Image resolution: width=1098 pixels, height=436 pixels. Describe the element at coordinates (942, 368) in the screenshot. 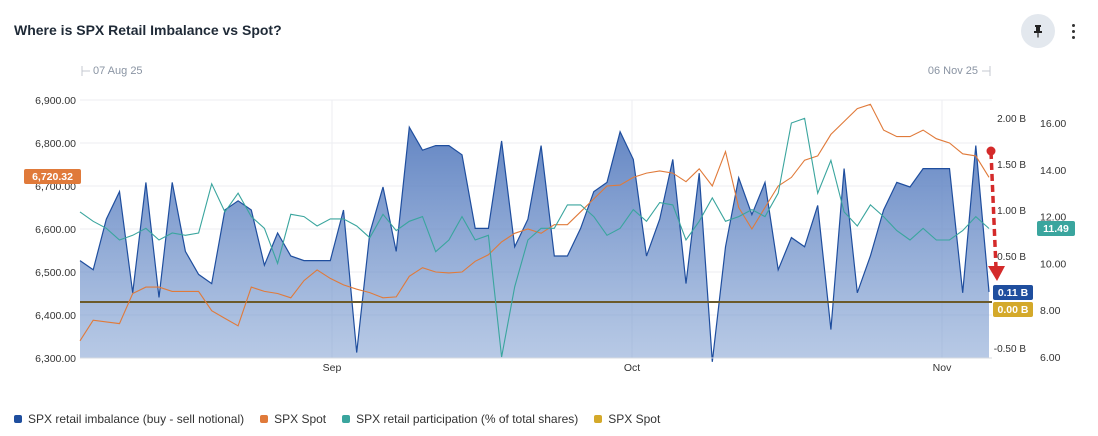

I see `x-tick-label: Nov` at that location.